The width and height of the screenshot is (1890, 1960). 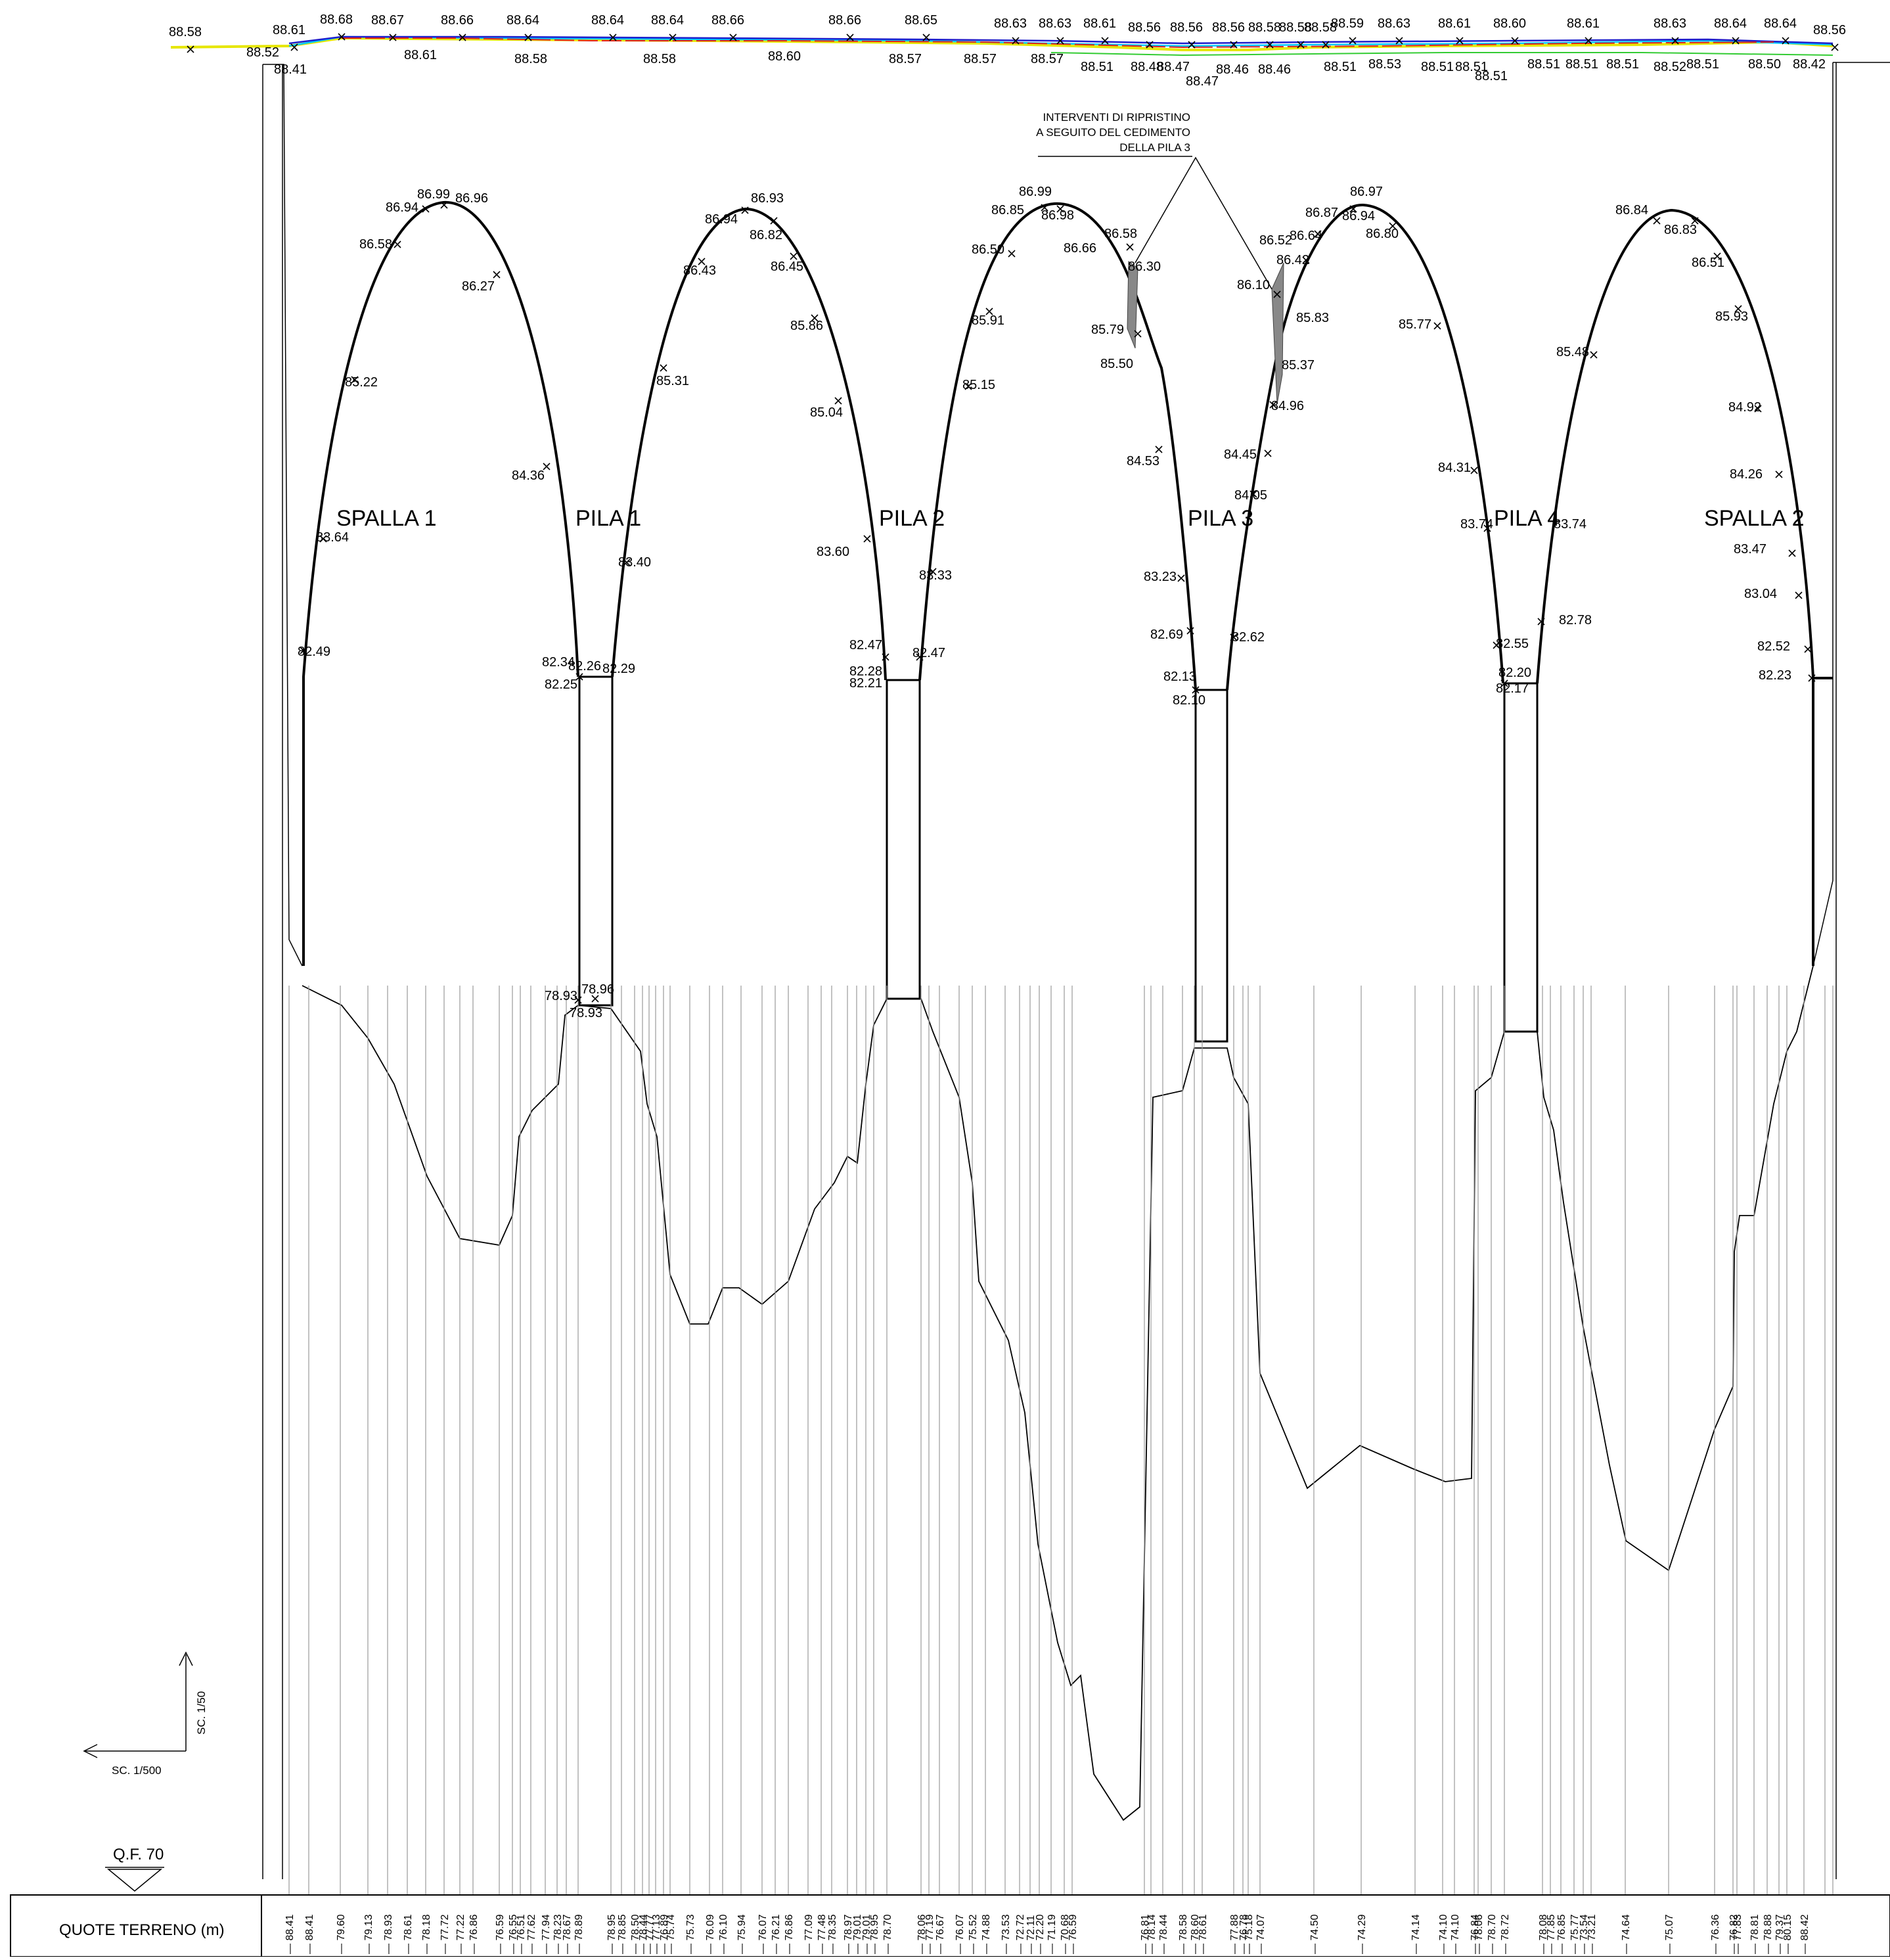 What do you see at coordinates (1680, 230) in the screenshot?
I see `arch-level: 86.83` at bounding box center [1680, 230].